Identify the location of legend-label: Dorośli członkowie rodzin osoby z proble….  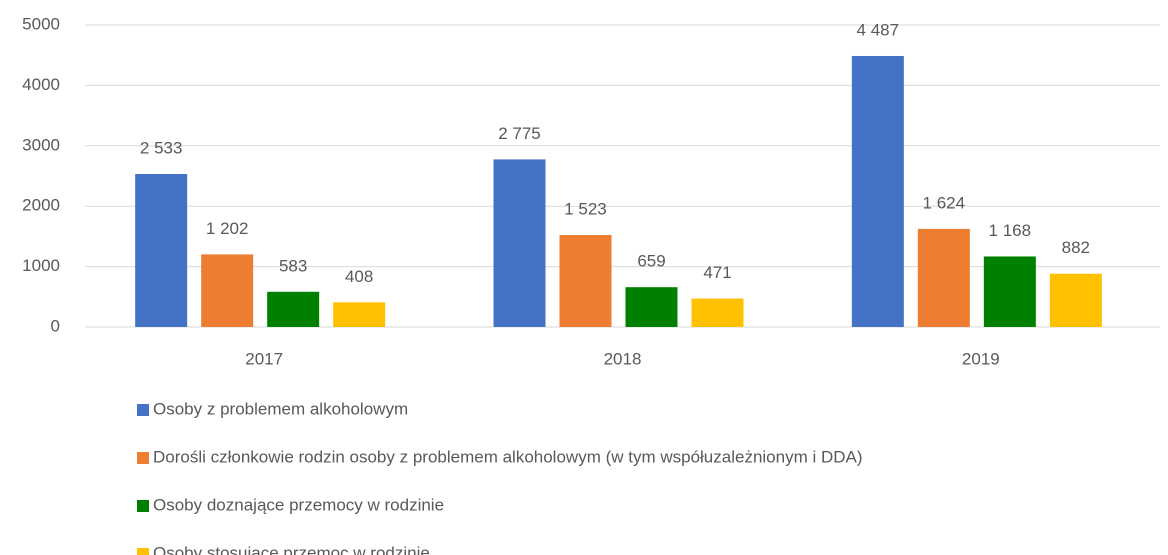
(508, 456).